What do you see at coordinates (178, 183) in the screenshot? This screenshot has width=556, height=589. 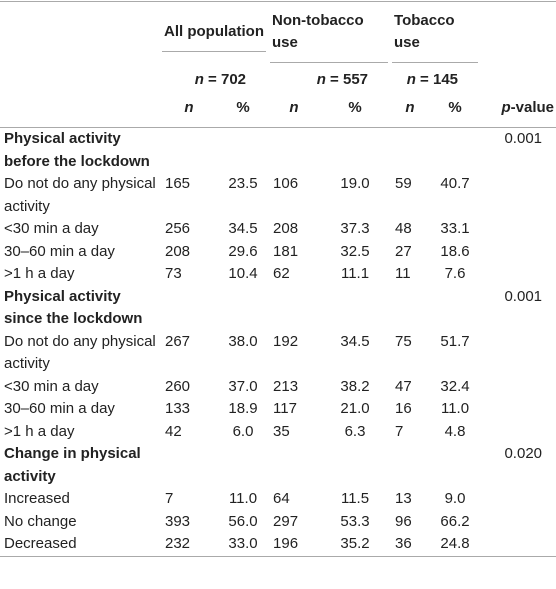 I see `count-cell: 165` at bounding box center [178, 183].